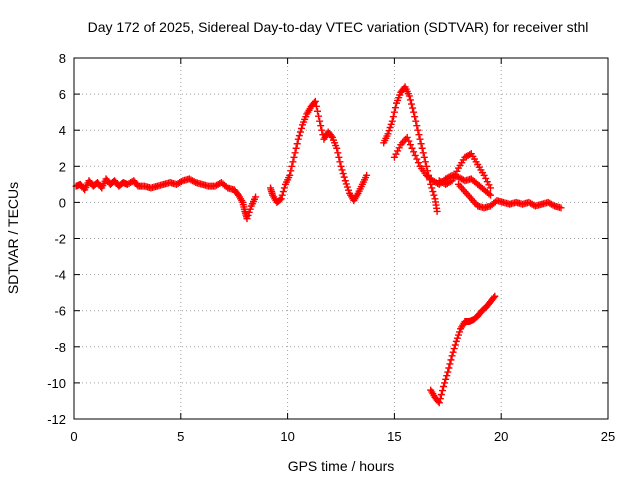 This screenshot has width=640, height=480. What do you see at coordinates (62, 58) in the screenshot?
I see `y-tick-label: 8` at bounding box center [62, 58].